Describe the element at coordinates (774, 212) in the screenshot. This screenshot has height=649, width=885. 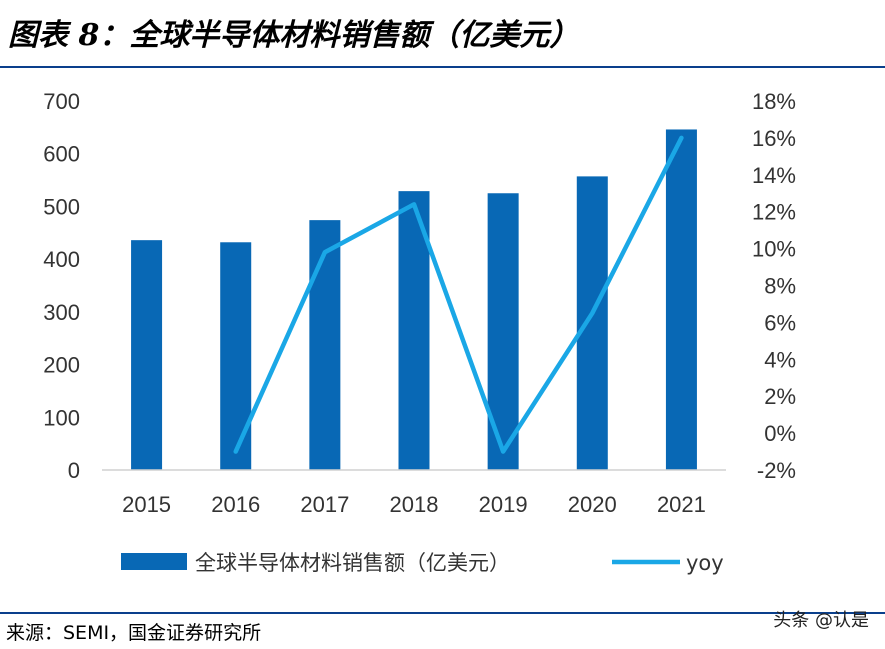
I see `right-tick-label: 12%` at that location.